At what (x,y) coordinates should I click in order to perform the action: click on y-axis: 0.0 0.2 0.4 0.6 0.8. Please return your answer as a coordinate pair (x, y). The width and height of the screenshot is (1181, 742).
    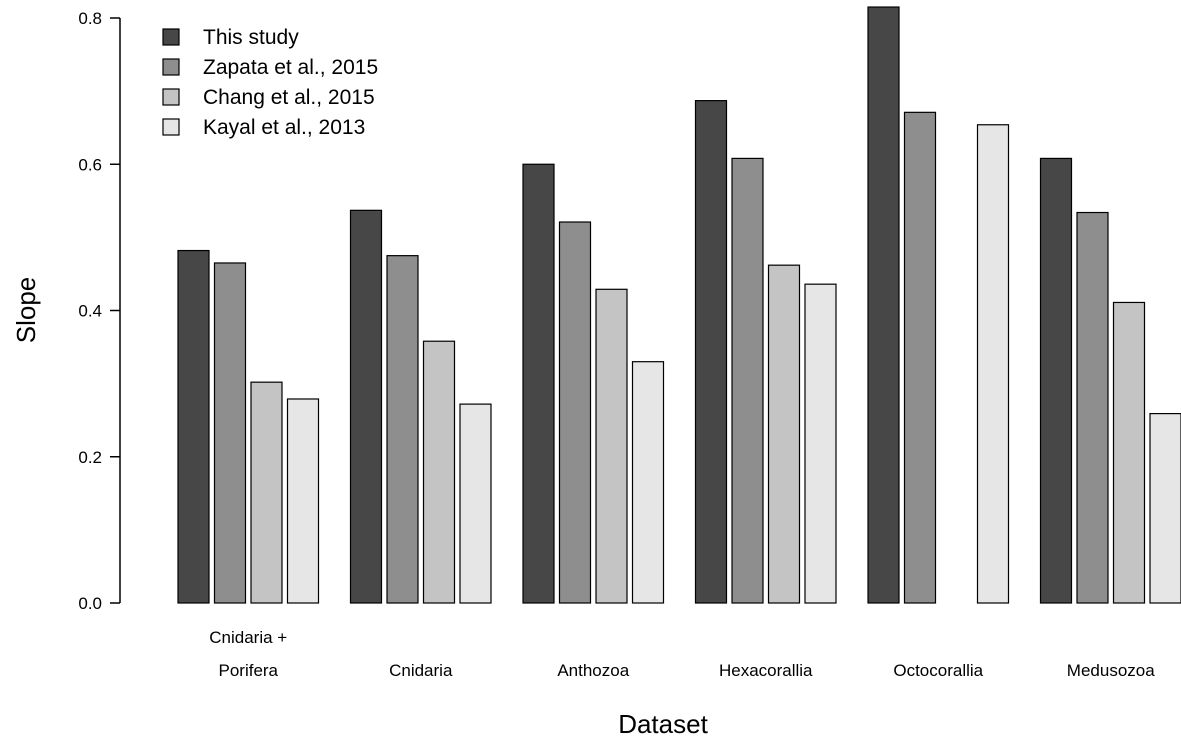
    Looking at the image, I should click on (99, 311).